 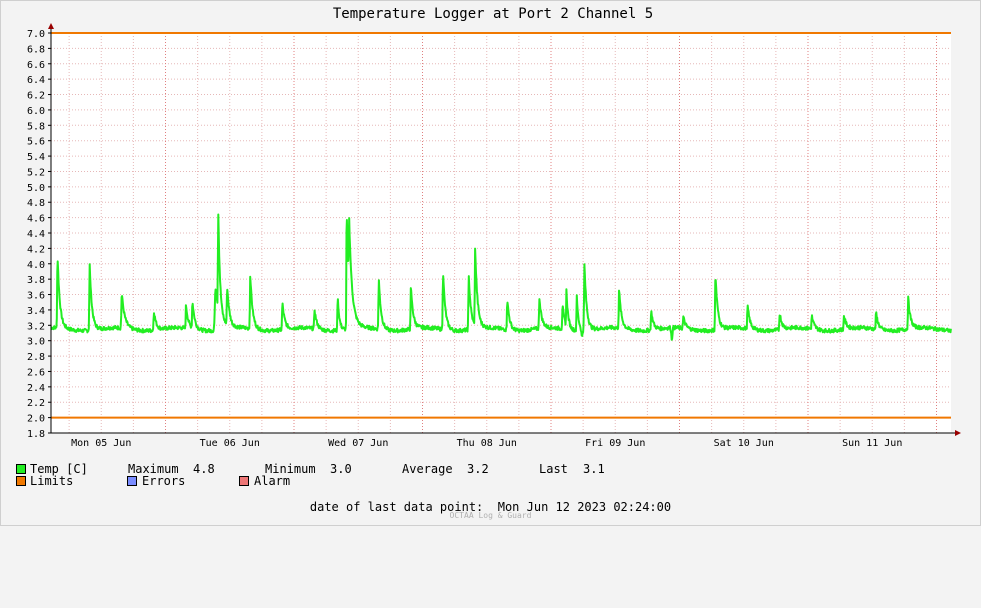 What do you see at coordinates (36, 280) in the screenshot?
I see `y-tick-label: 3.8` at bounding box center [36, 280].